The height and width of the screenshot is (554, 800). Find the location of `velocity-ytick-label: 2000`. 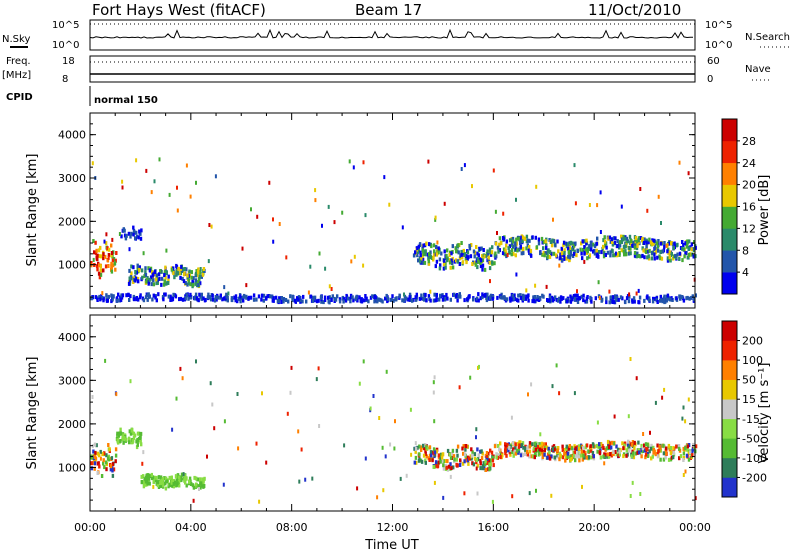

velocity-ytick-label: 2000 is located at coordinates (72, 424).